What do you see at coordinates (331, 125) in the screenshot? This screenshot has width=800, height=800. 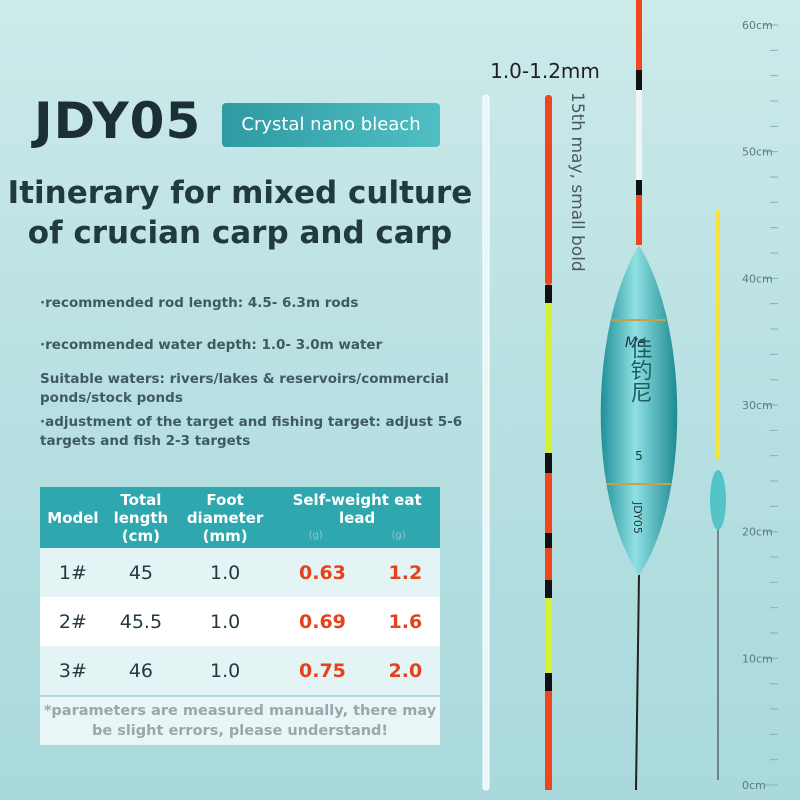 I see `badge: Crystal nano bleach` at bounding box center [331, 125].